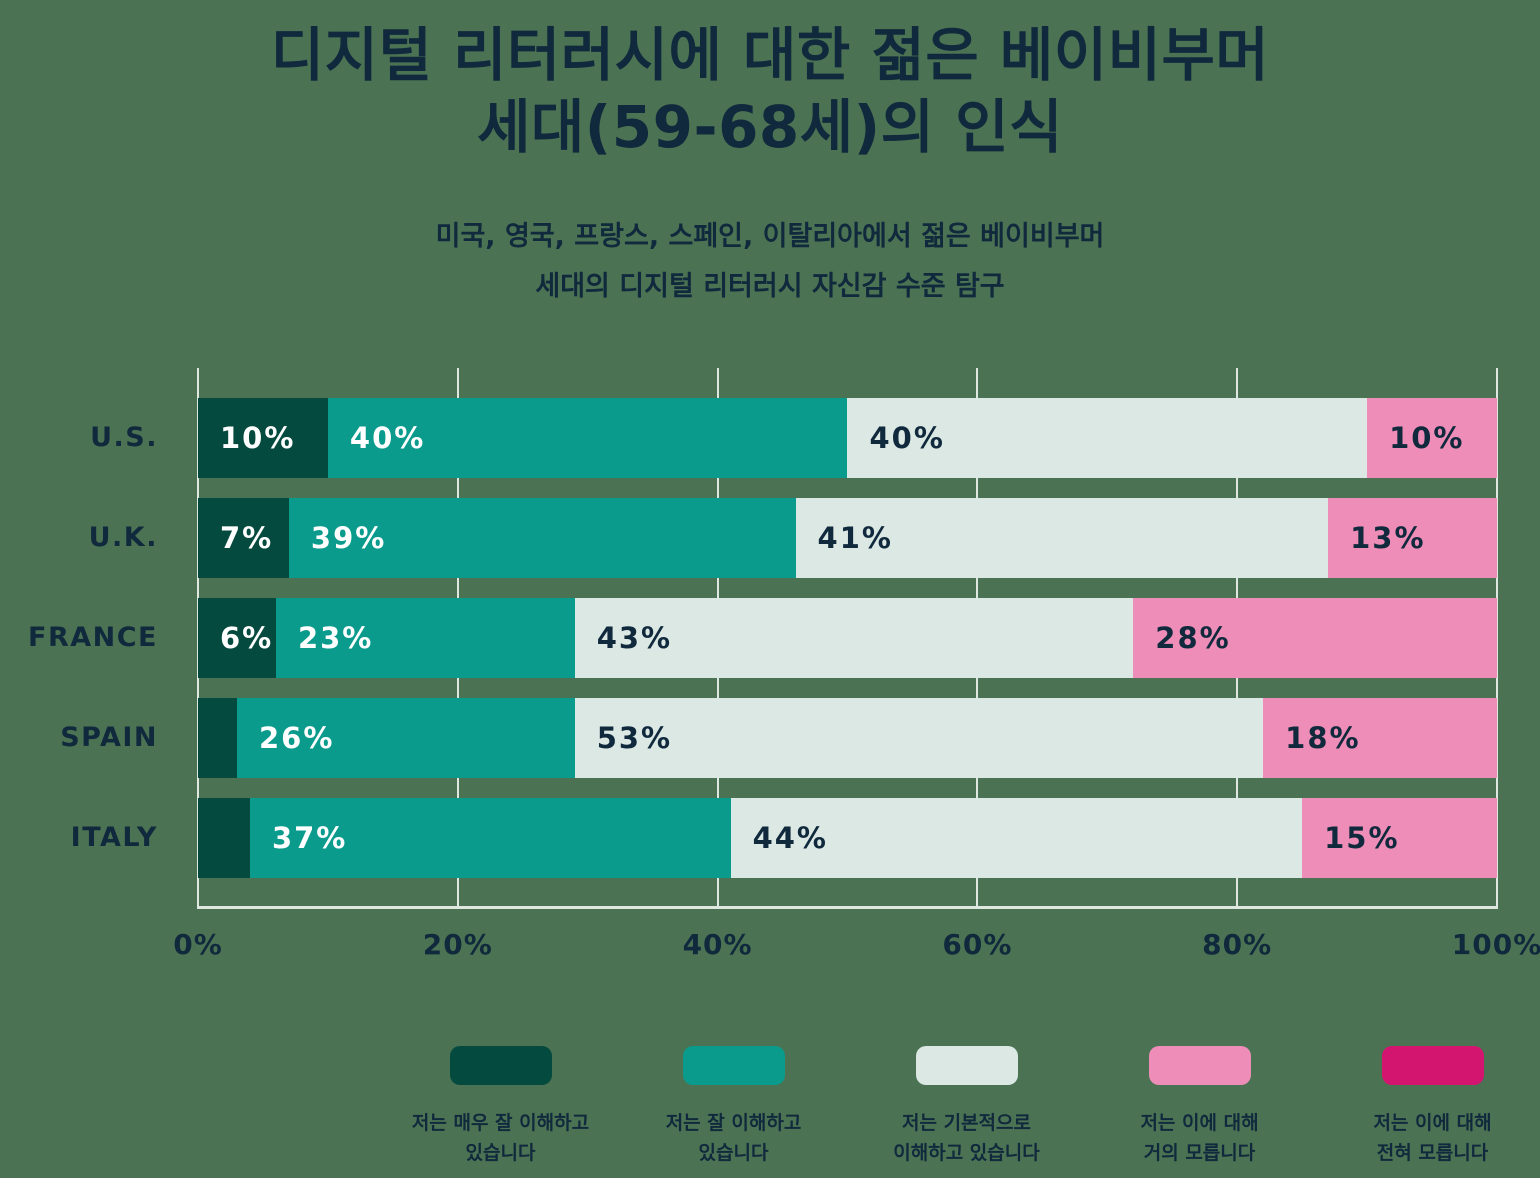 This screenshot has height=1178, width=1540. What do you see at coordinates (490, 838) in the screenshot?
I see `bar-segment-italy-series2: 37%` at bounding box center [490, 838].